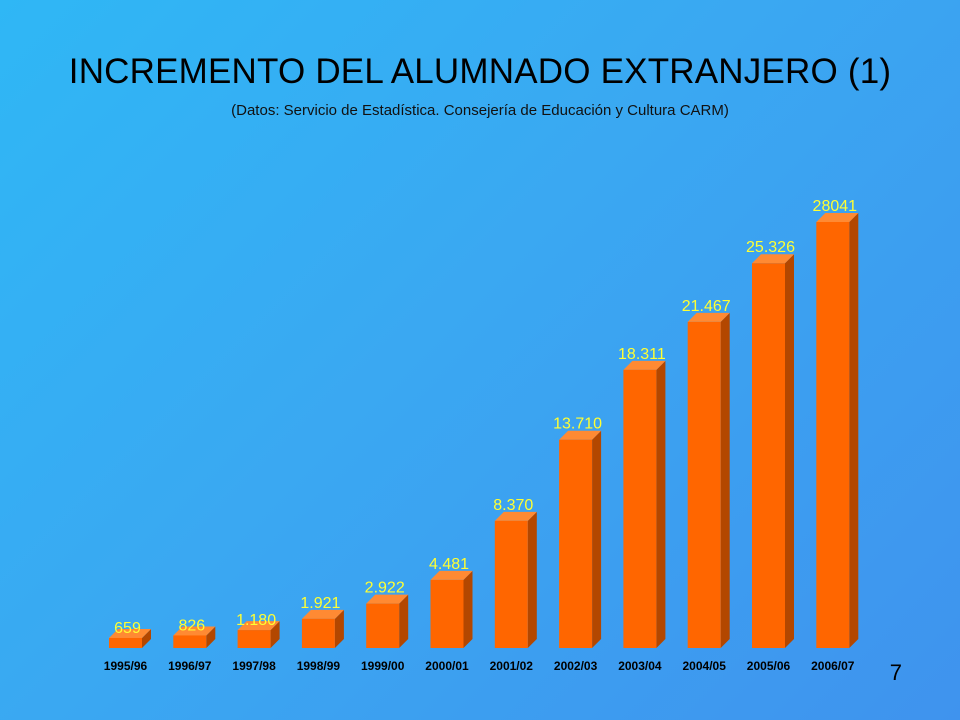 The height and width of the screenshot is (720, 960). Describe the element at coordinates (447, 666) in the screenshot. I see `x-tick-label: 2000/01` at that location.